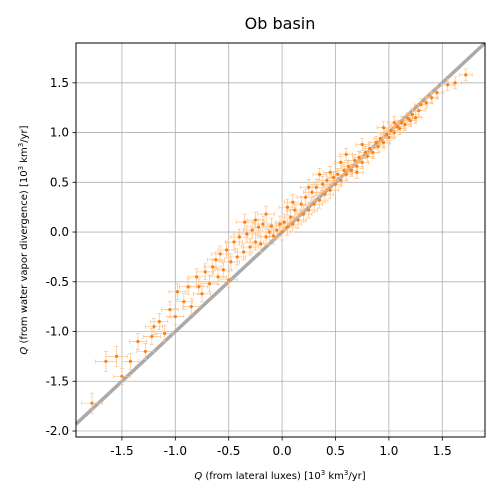  What do you see at coordinates (24, 258) in the screenshot?
I see `y-axis-label-main: (from water vapor divergence) [10` at bounding box center [24, 258].